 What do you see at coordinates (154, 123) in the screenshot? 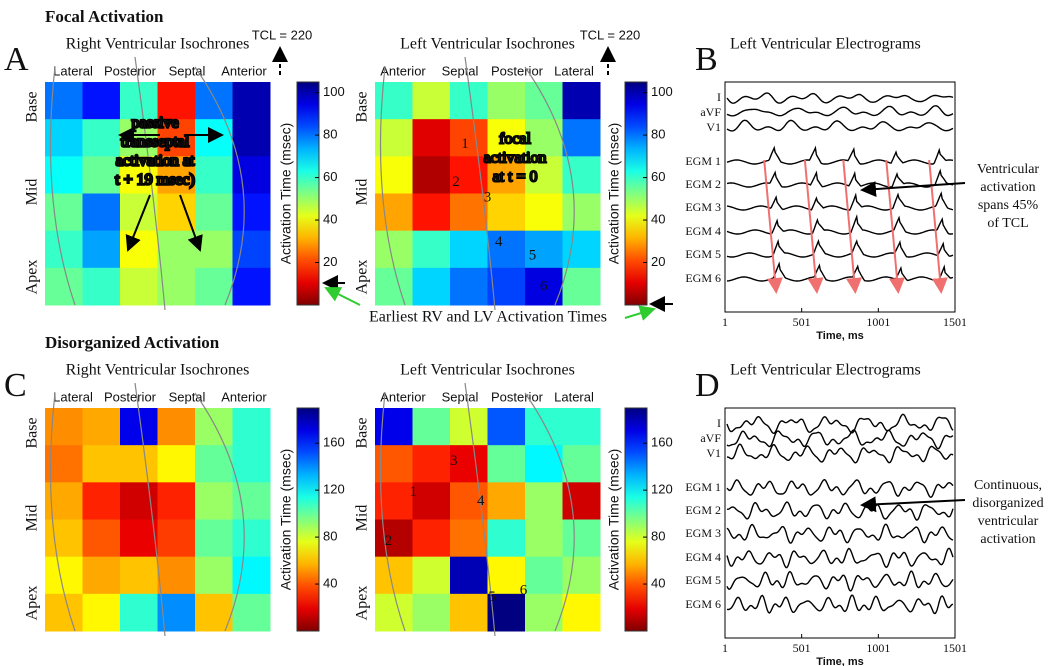
I see `map-annotation: passive` at bounding box center [154, 123].